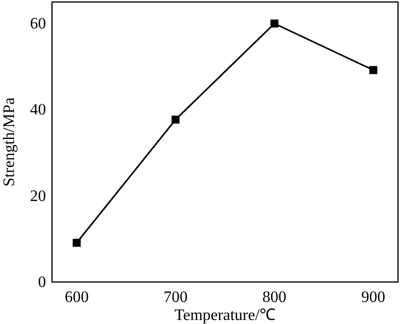 This screenshot has height=324, width=400. Describe the element at coordinates (76, 297) in the screenshot. I see `x-tick-label: 600` at that location.